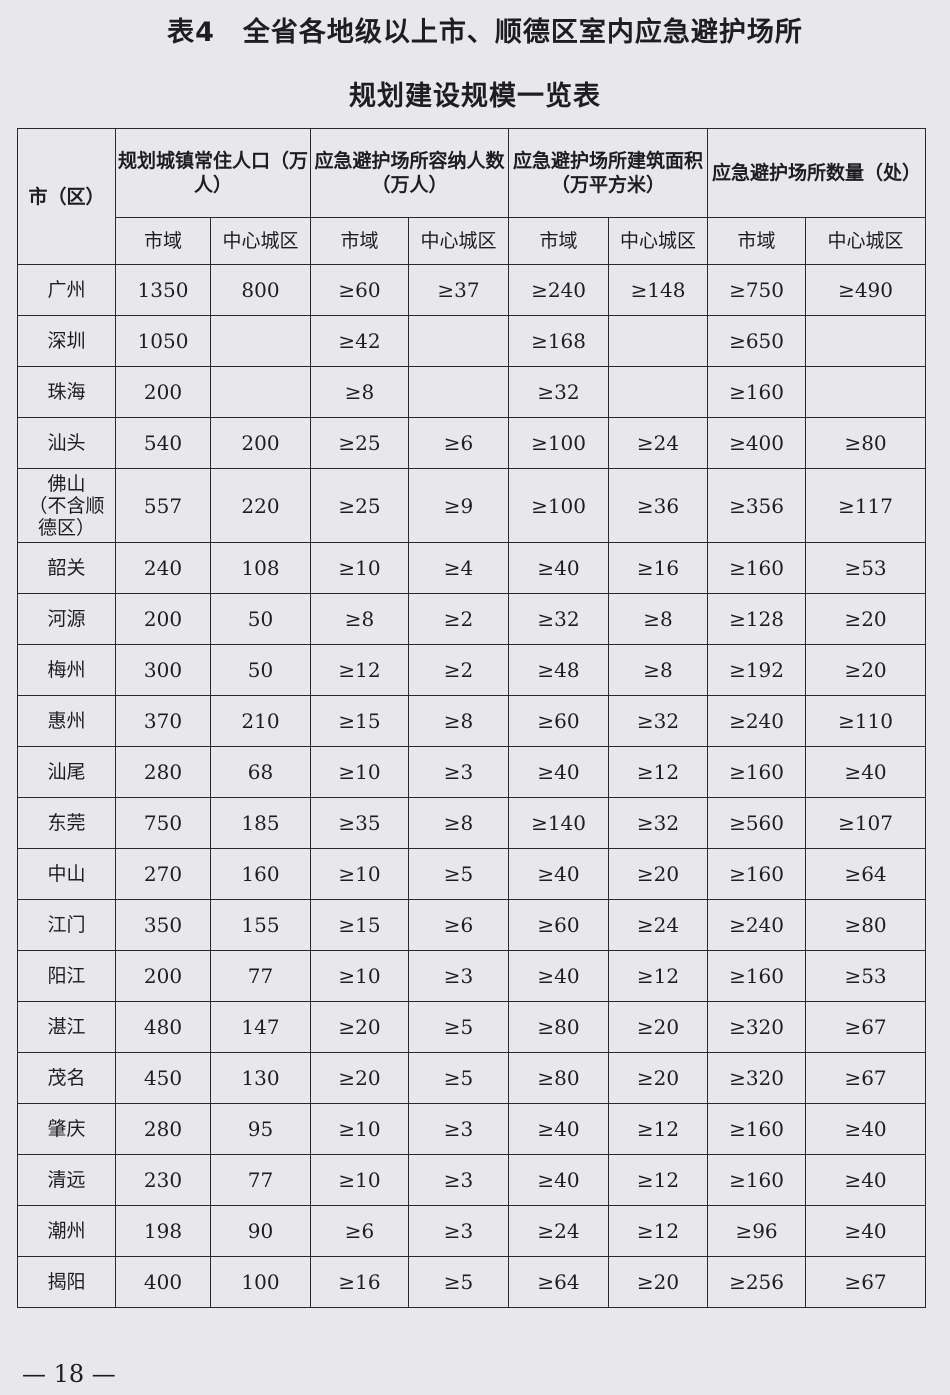 The width and height of the screenshot is (950, 1395). I want to click on value-cell: 750, so click(163, 823).